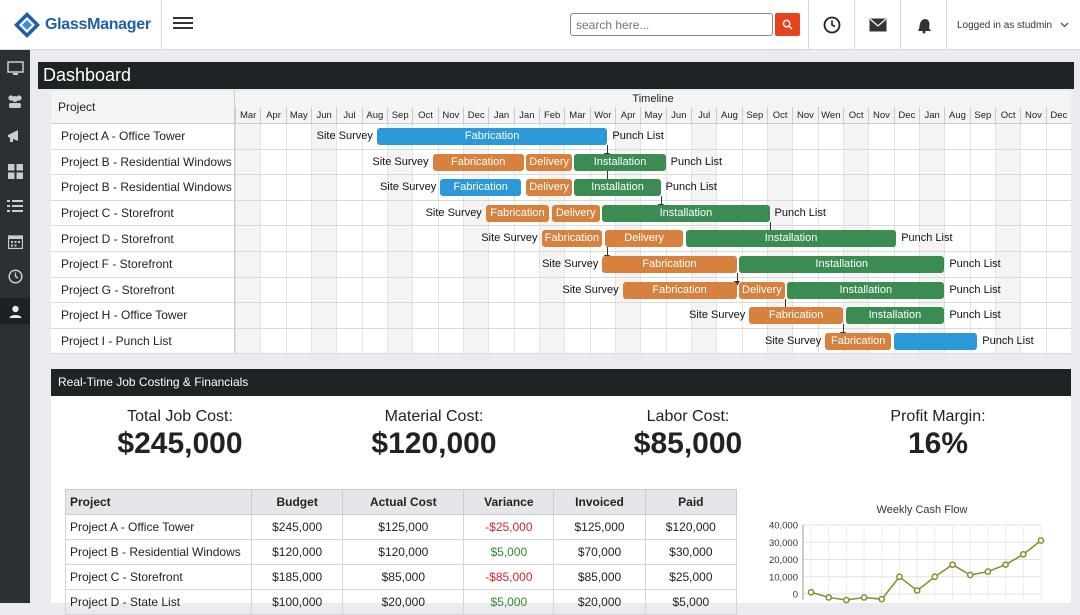  I want to click on timeline-month: Nov, so click(450, 115).